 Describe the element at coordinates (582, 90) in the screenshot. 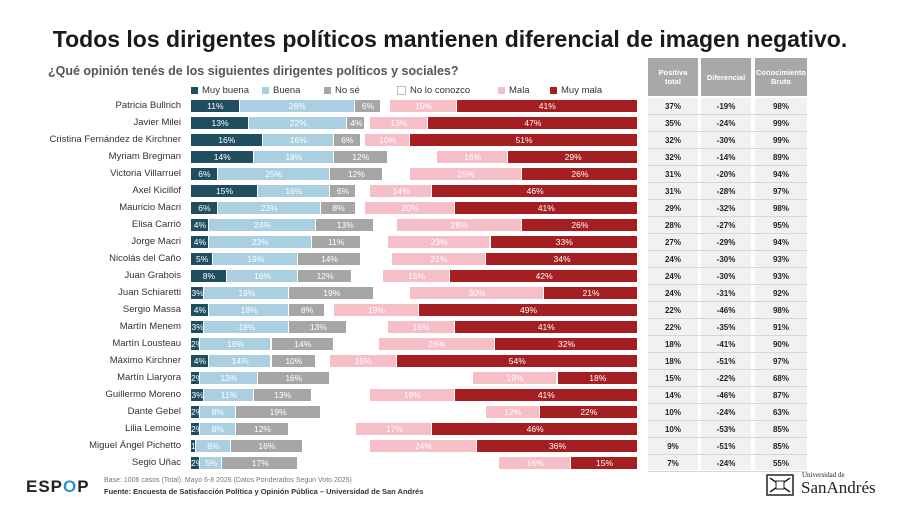

I see `legend-label: Muy mala` at that location.